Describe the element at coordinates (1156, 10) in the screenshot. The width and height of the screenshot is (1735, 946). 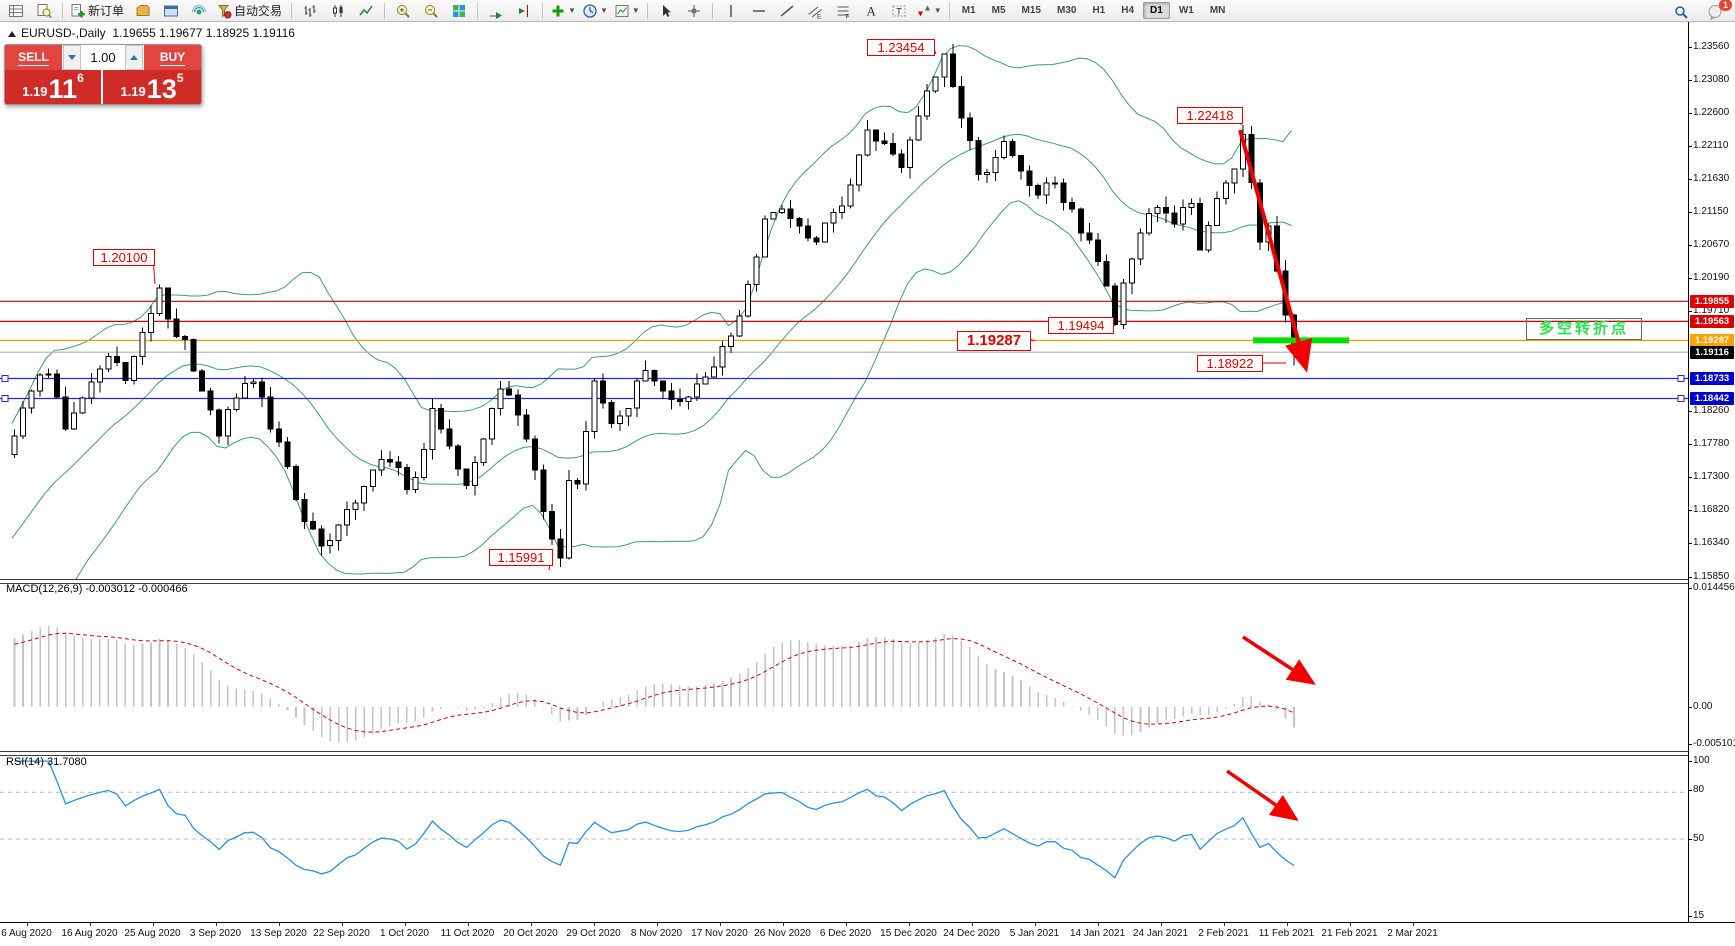
I see `timeframe-button-d1: D1` at that location.